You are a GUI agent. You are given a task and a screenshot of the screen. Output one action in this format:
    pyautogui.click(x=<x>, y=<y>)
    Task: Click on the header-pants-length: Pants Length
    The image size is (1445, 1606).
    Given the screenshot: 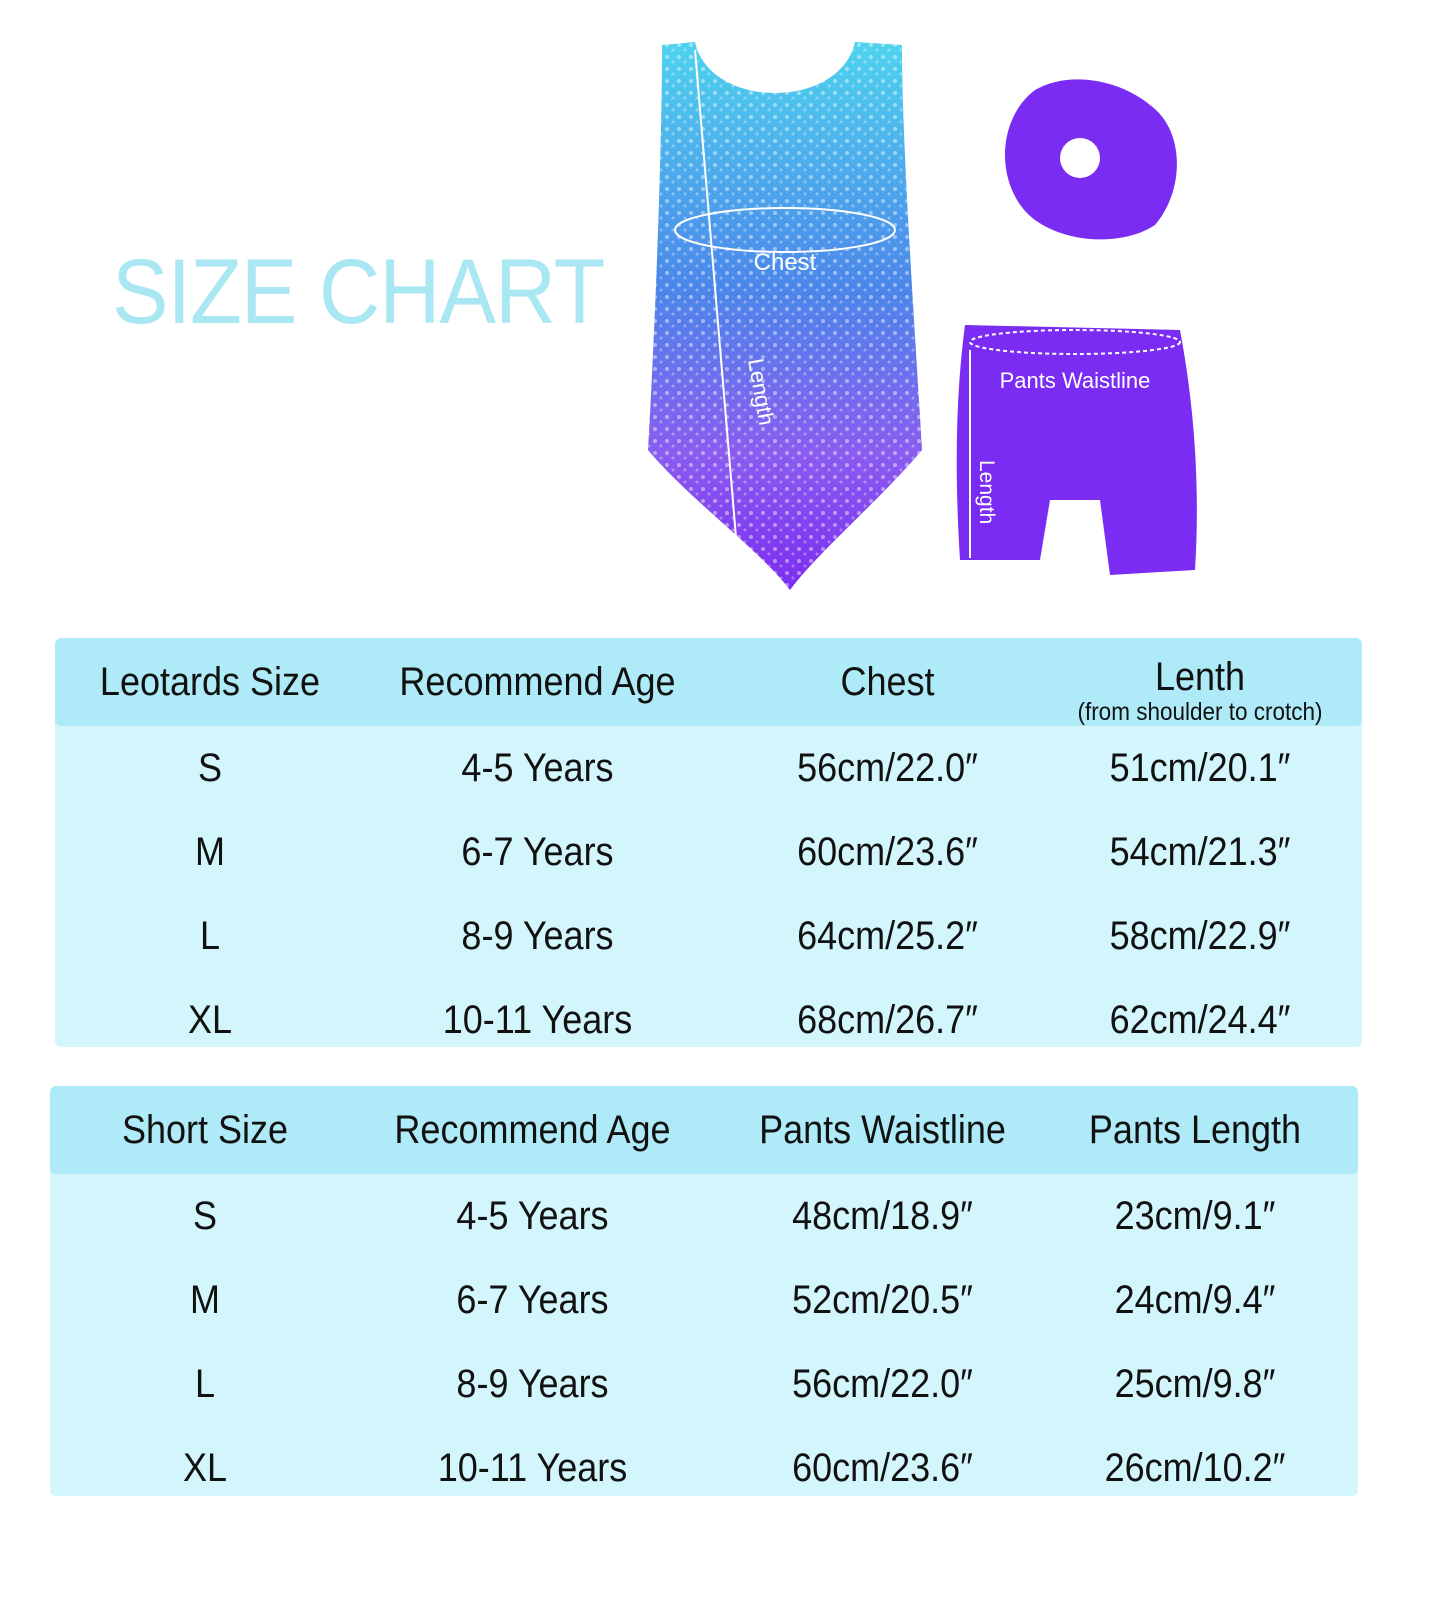 What is the action you would take?
    pyautogui.click(x=1195, y=1129)
    